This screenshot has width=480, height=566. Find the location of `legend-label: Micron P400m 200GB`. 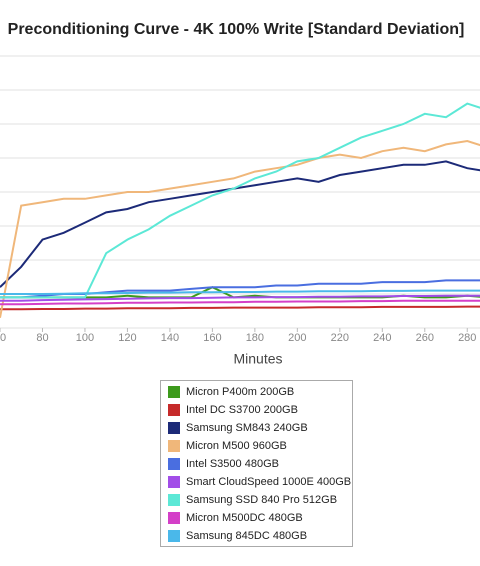

legend-label: Micron P400m 200GB is located at coordinates (240, 392).